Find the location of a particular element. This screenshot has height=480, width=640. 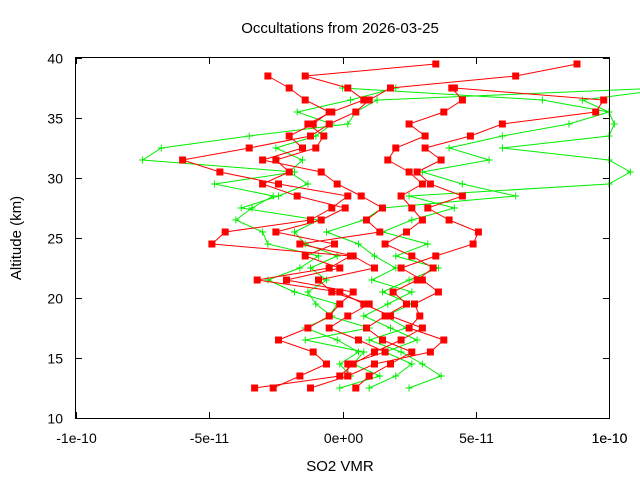

y-tick-label: 25 is located at coordinates (55, 239).